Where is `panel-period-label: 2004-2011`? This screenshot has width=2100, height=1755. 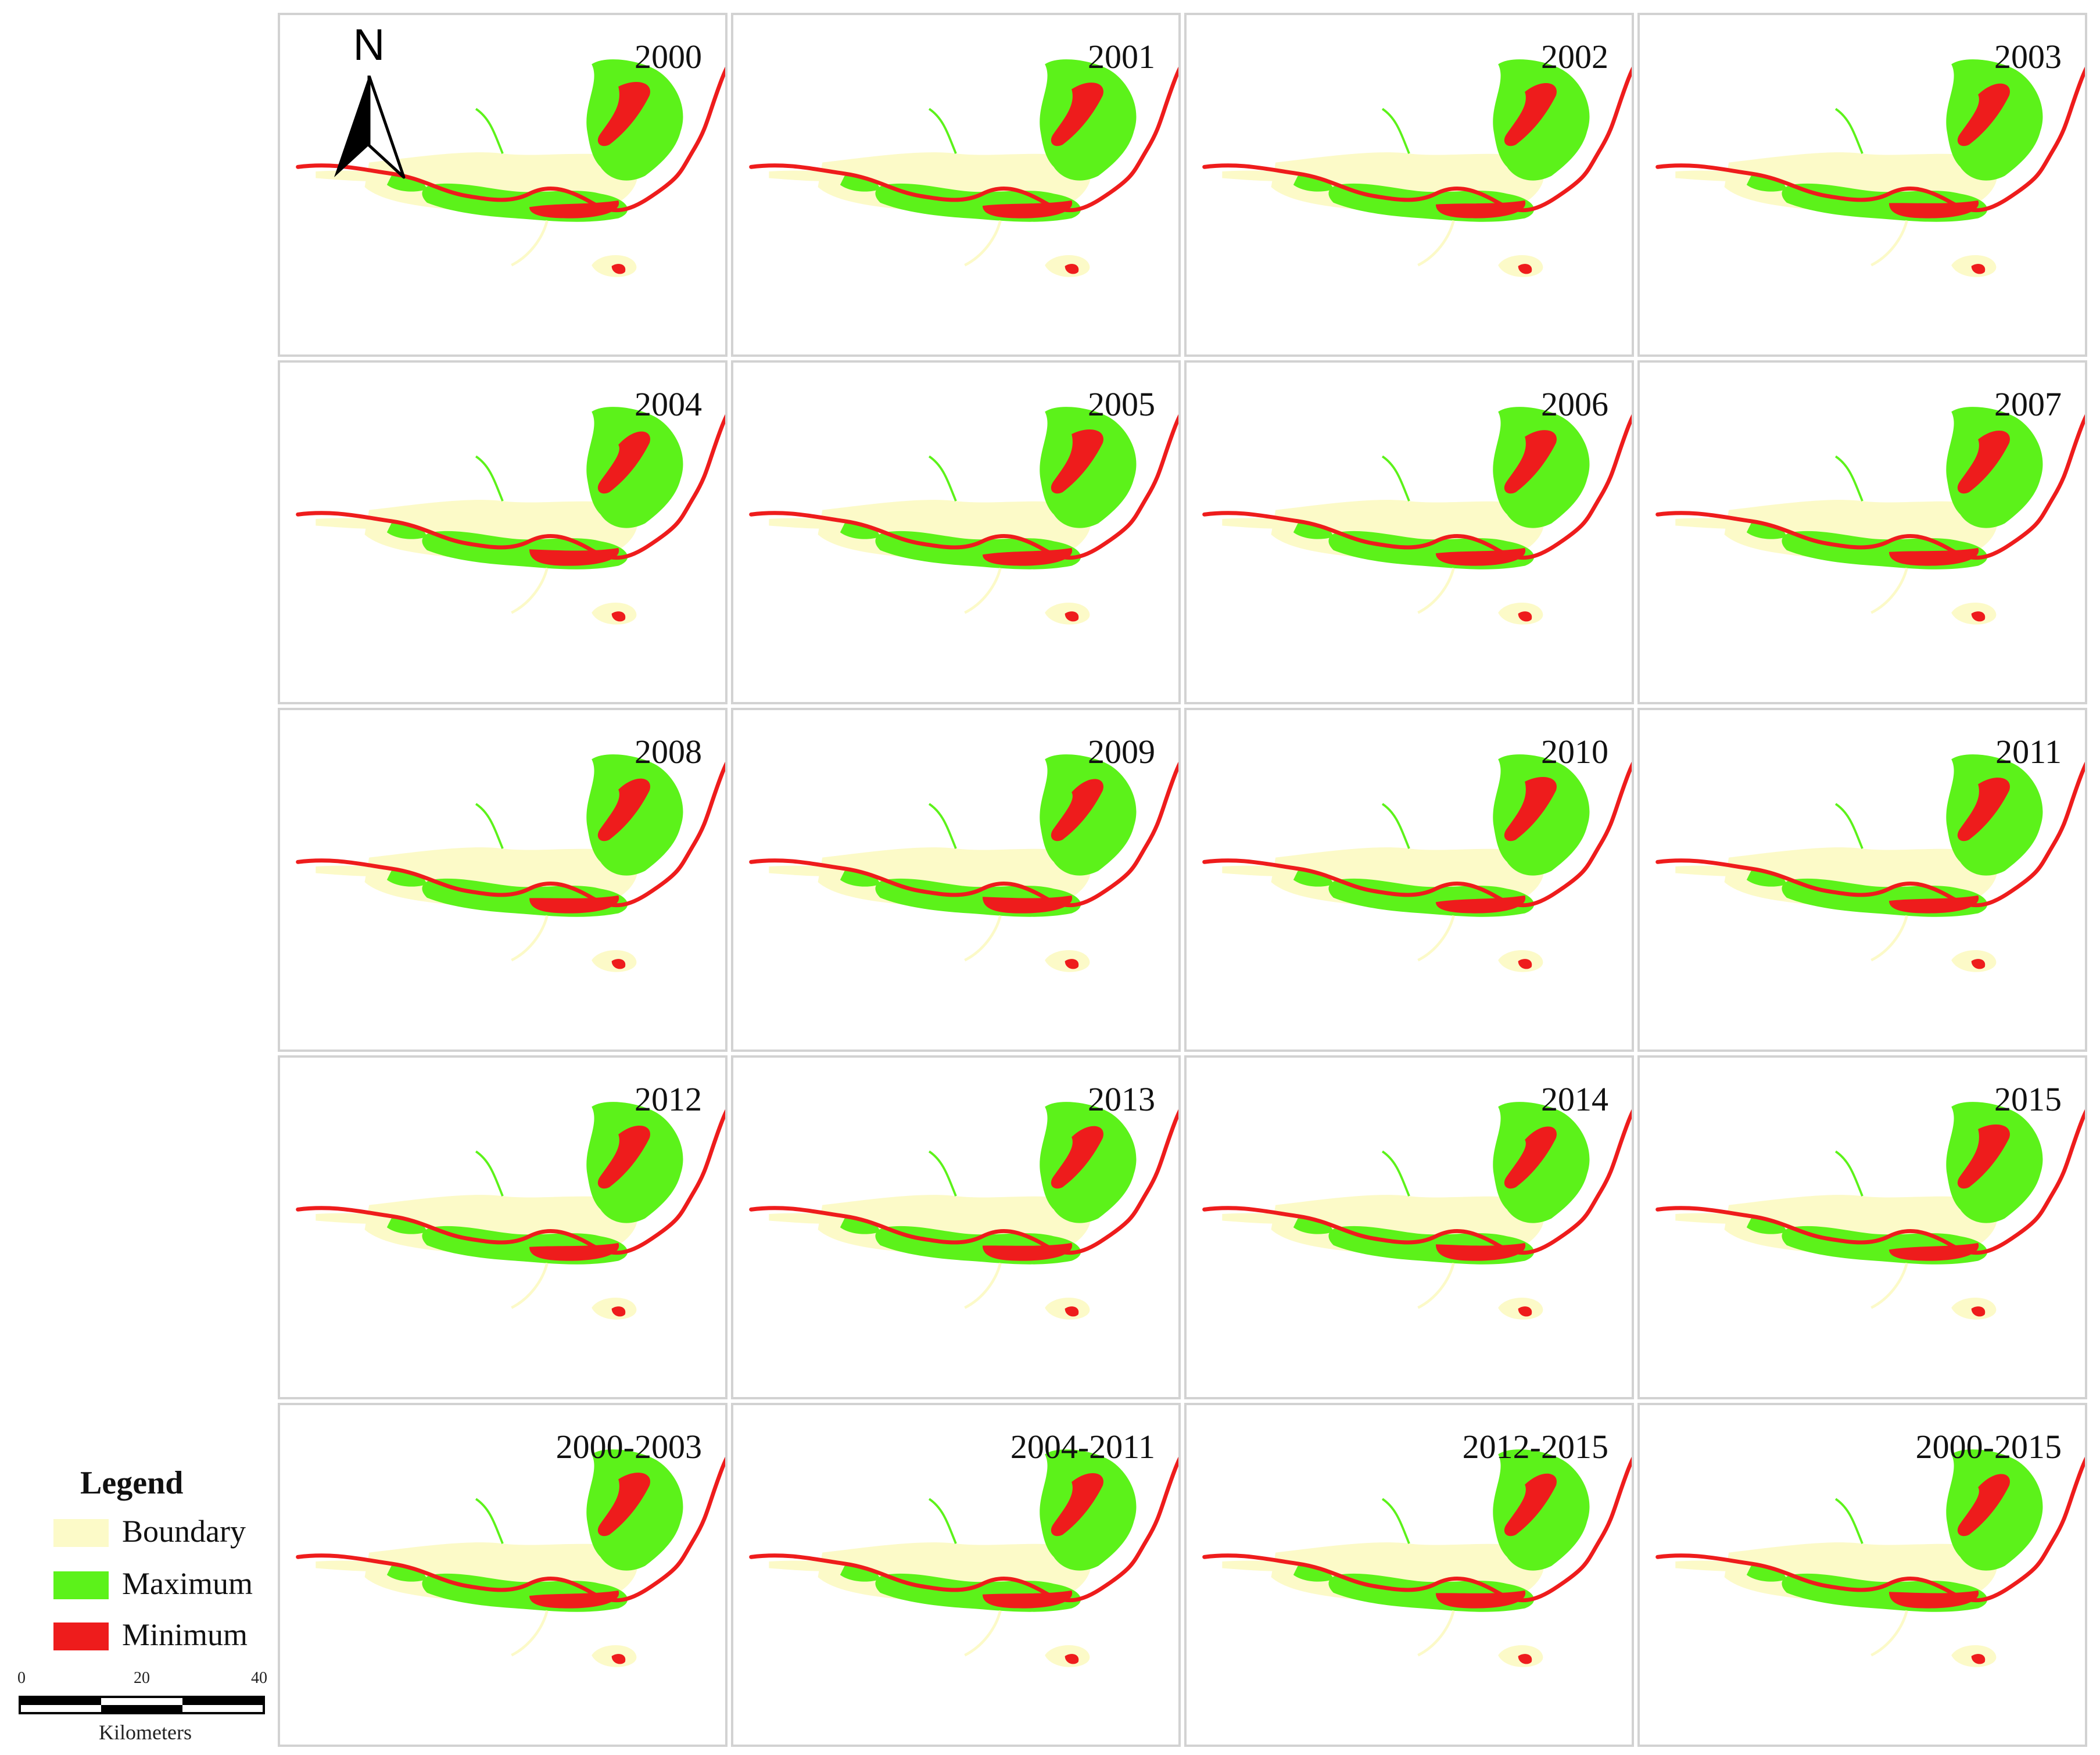
panel-period-label: 2004-2011 is located at coordinates (1082, 1447).